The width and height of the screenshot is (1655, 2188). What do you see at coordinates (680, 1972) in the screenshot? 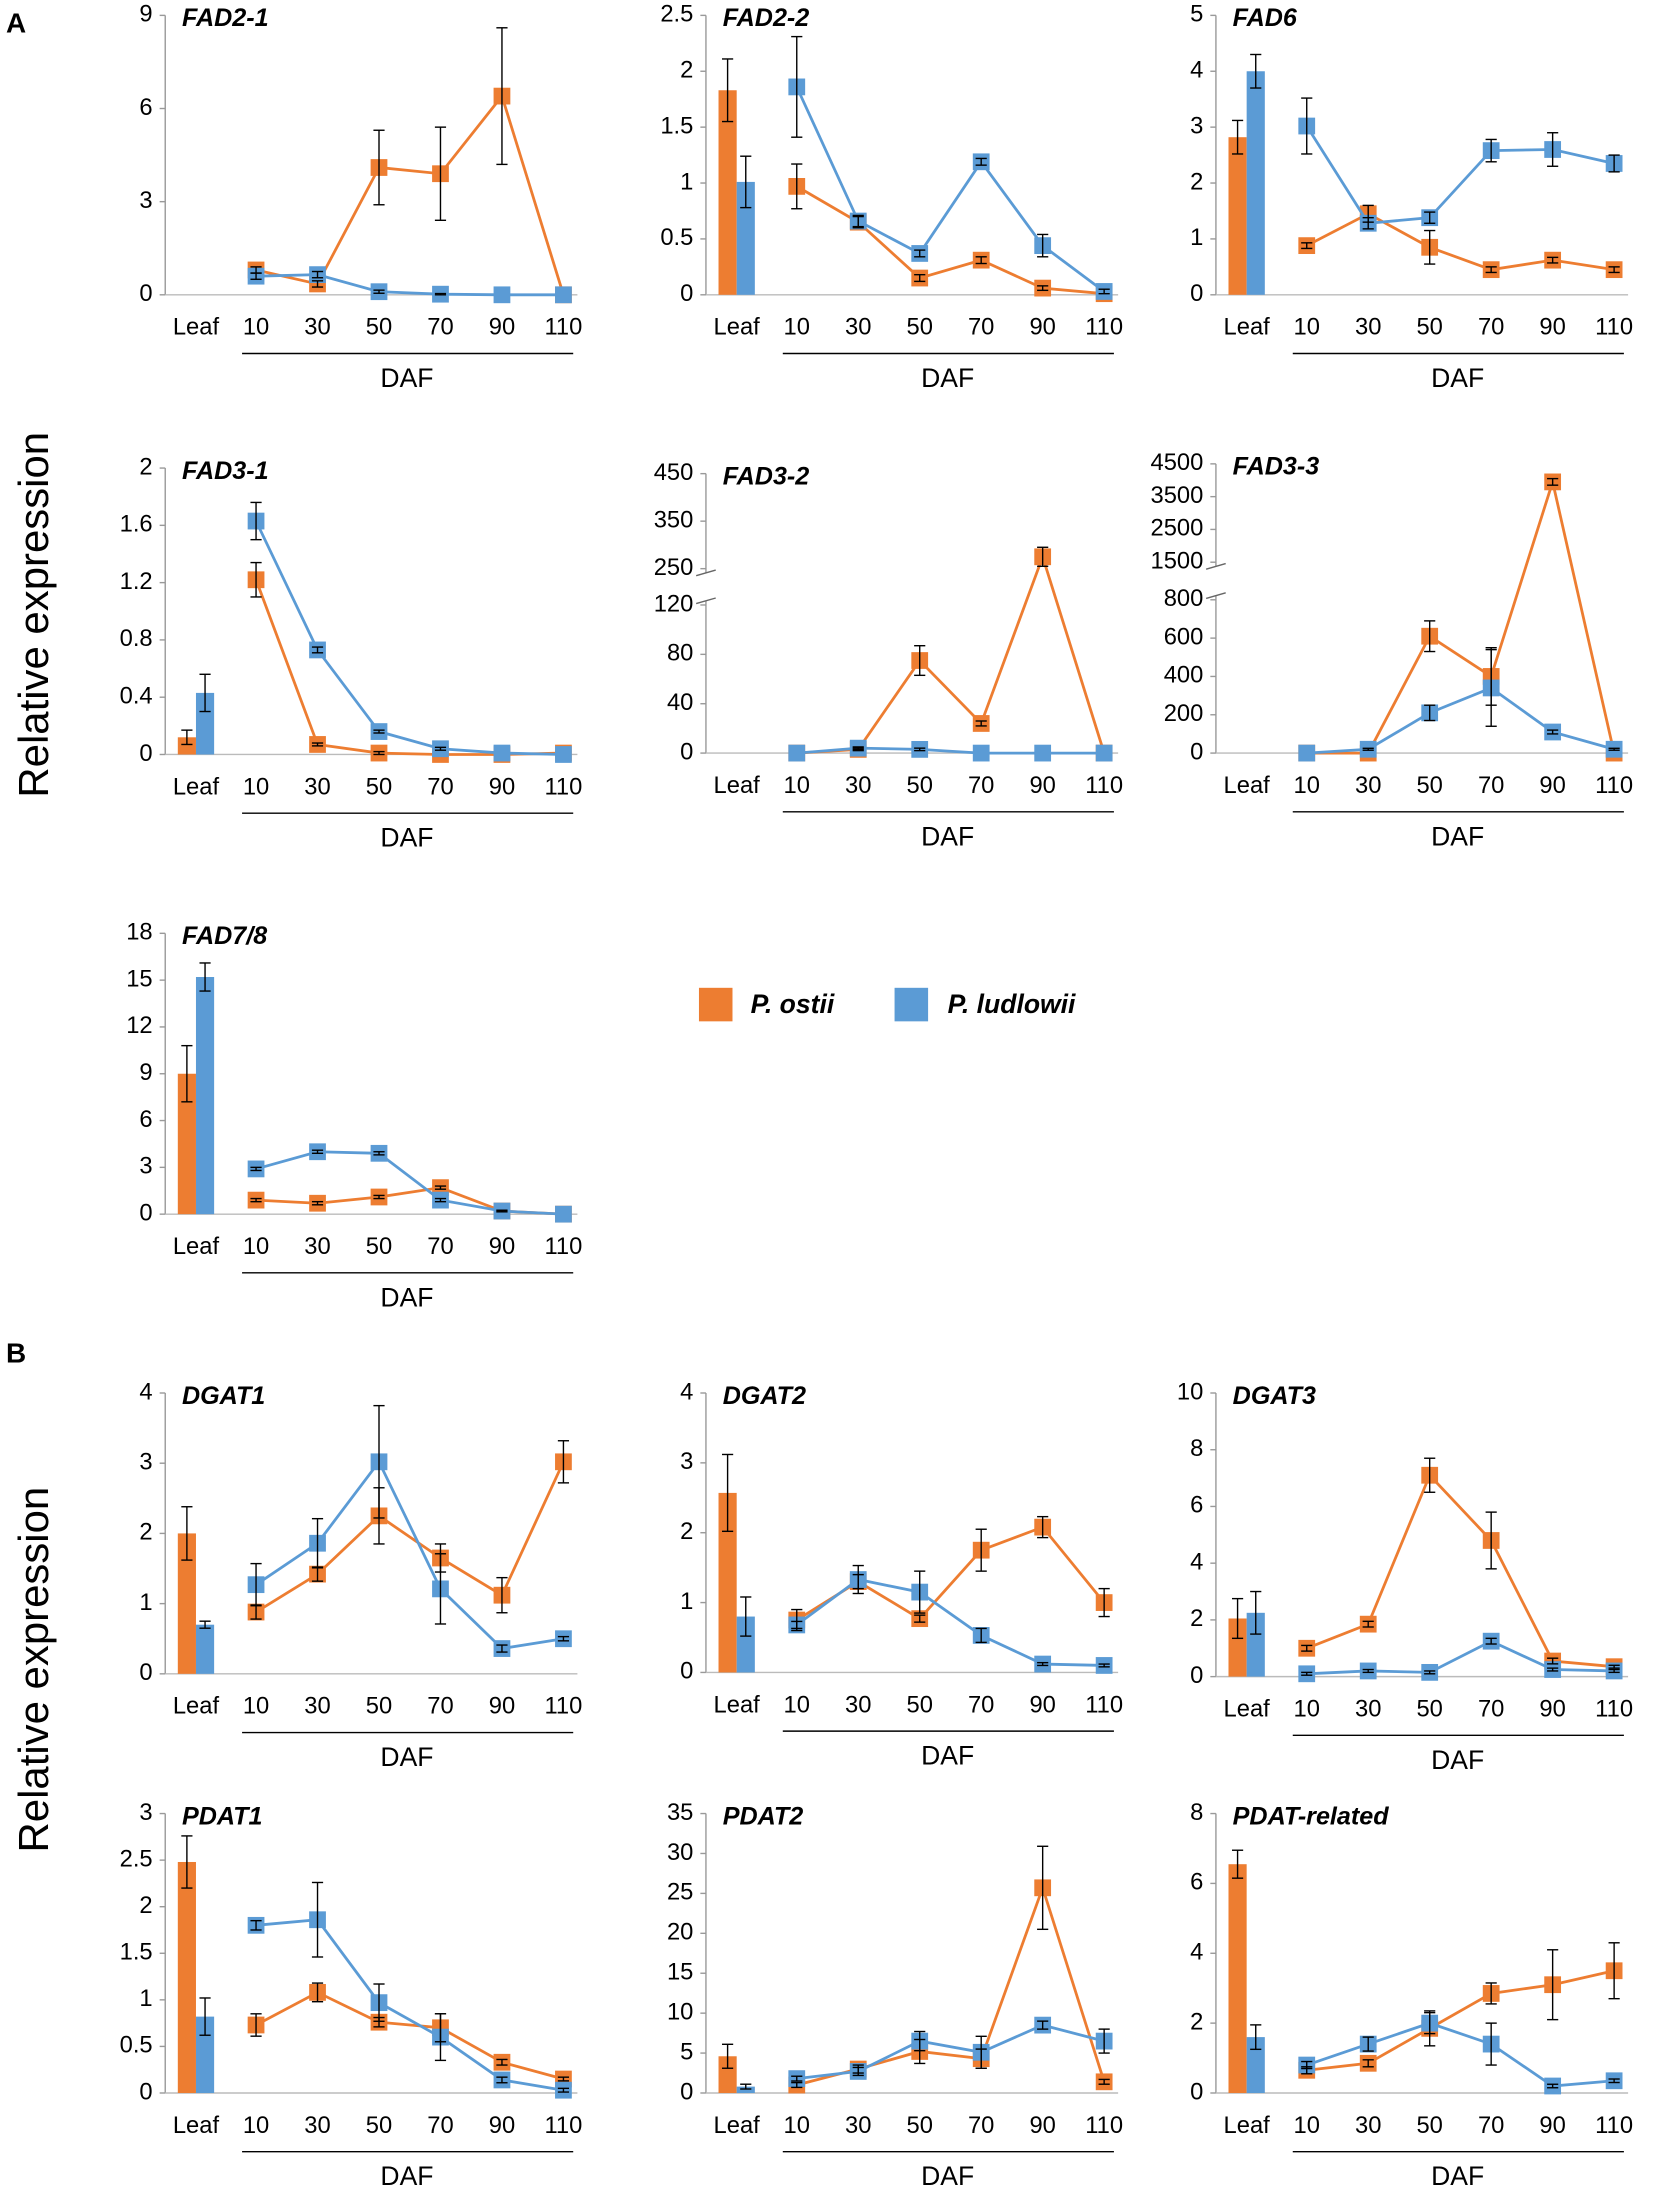
I see `y-tick-label: 15` at bounding box center [680, 1972].